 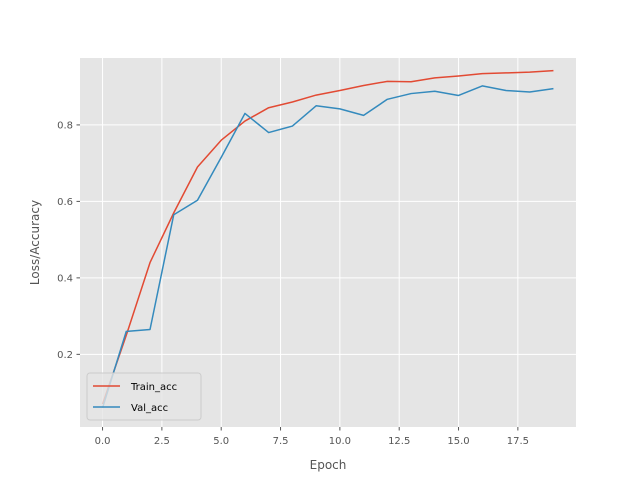 I want to click on x-axis-ticks: 0.0 2.5 5.0 7.5 10.0 12.5 15.0 17.5, so click(x=312, y=437).